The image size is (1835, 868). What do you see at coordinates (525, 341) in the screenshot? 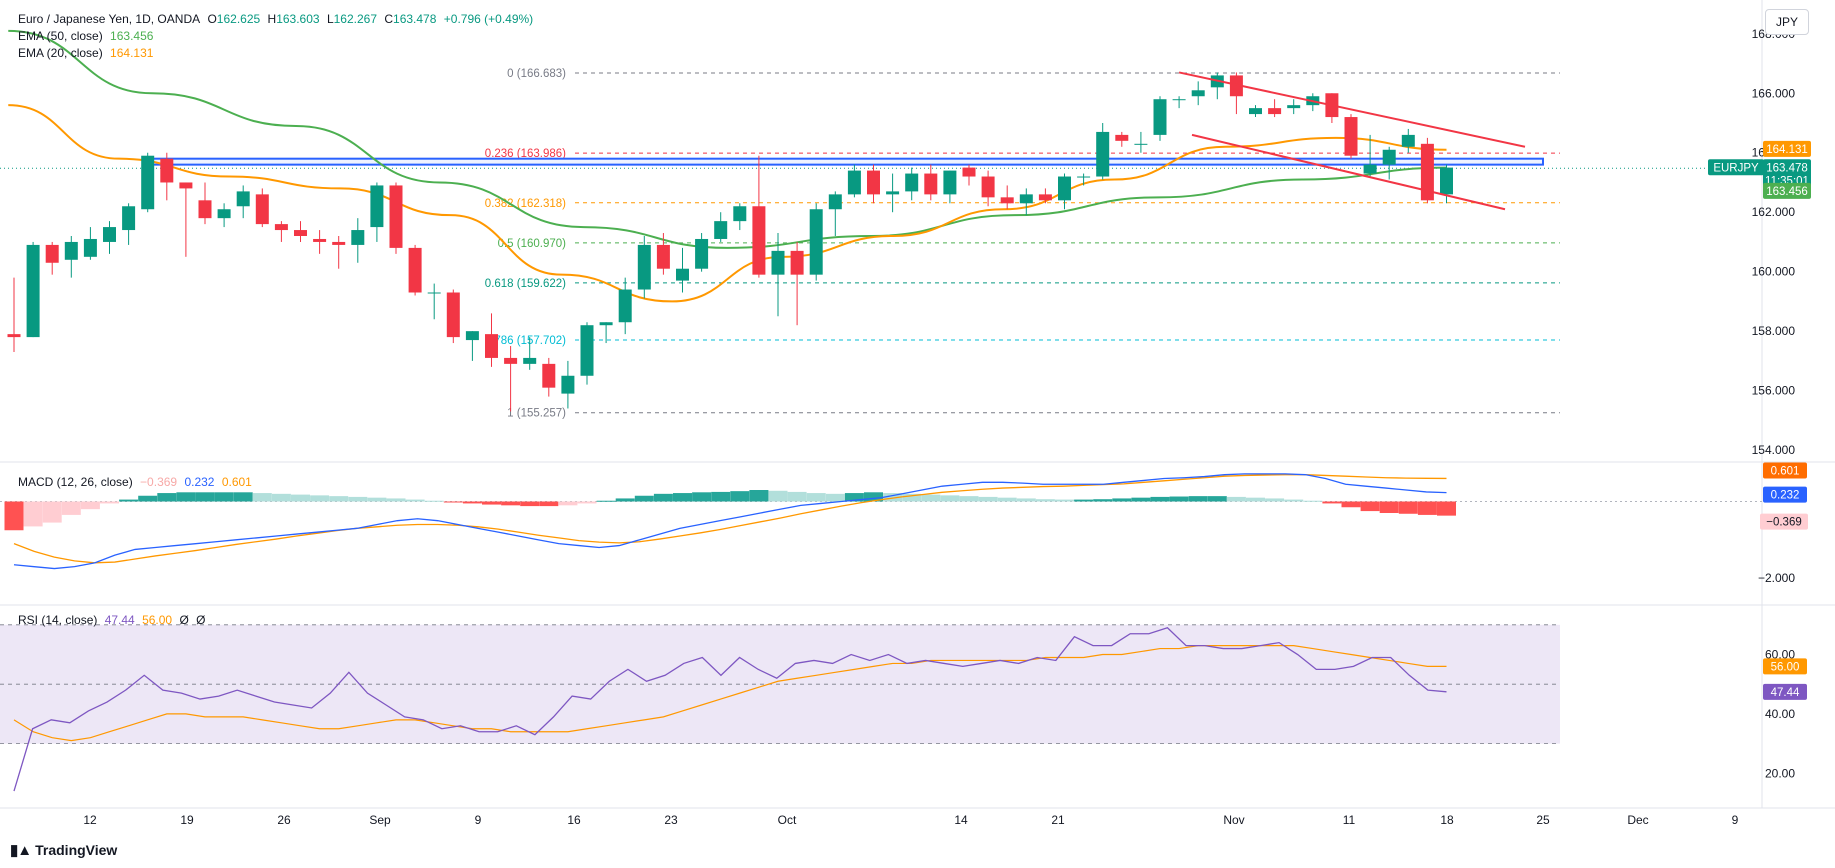
I see `fib-level-label: 0.786 (157.702)` at bounding box center [525, 341].